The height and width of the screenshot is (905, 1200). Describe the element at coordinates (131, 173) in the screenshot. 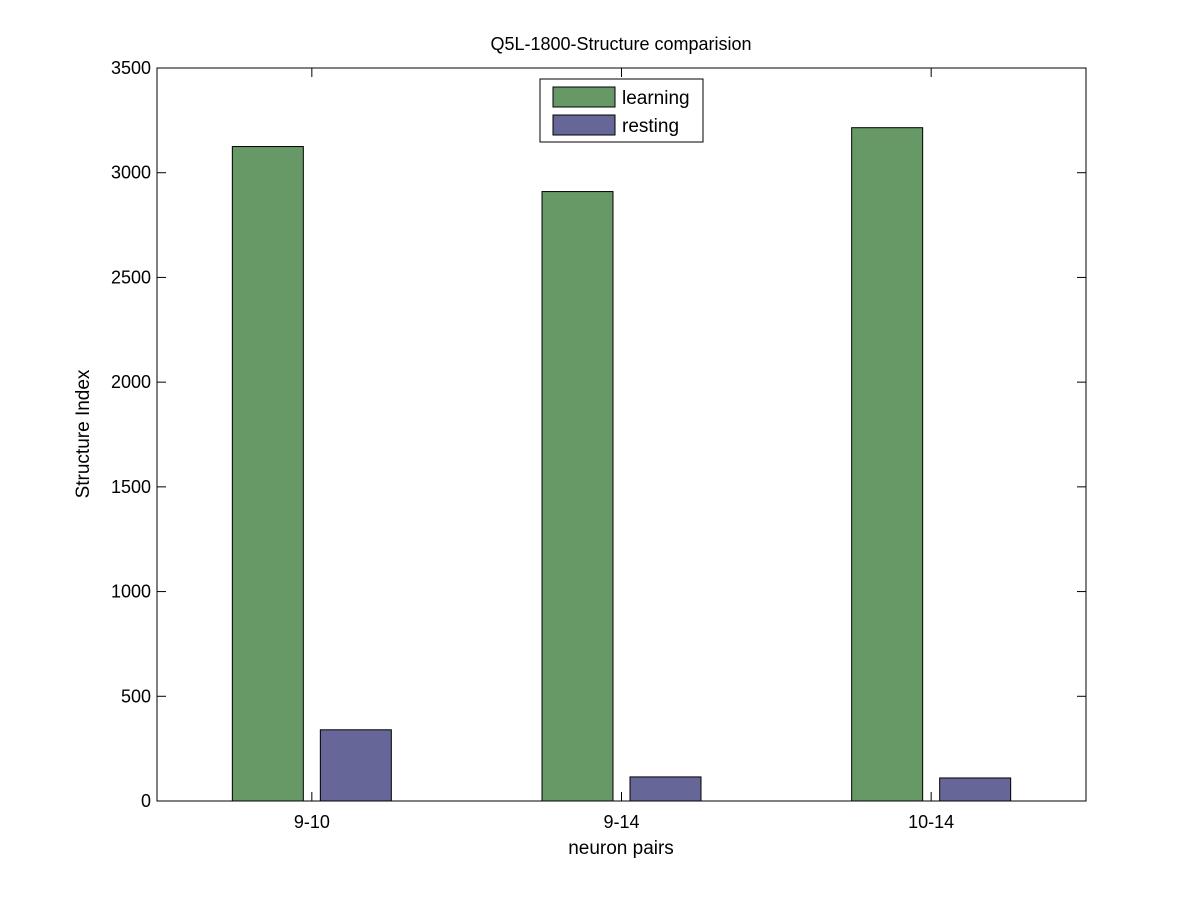

I see `y-tick-label: 3000` at that location.